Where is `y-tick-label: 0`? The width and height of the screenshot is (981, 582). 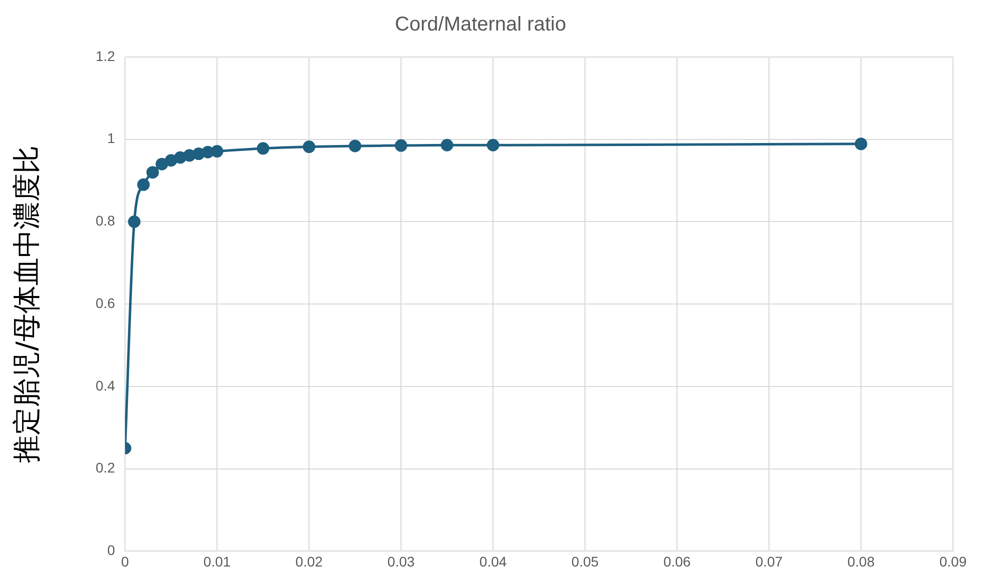
y-tick-label: 0 is located at coordinates (111, 550).